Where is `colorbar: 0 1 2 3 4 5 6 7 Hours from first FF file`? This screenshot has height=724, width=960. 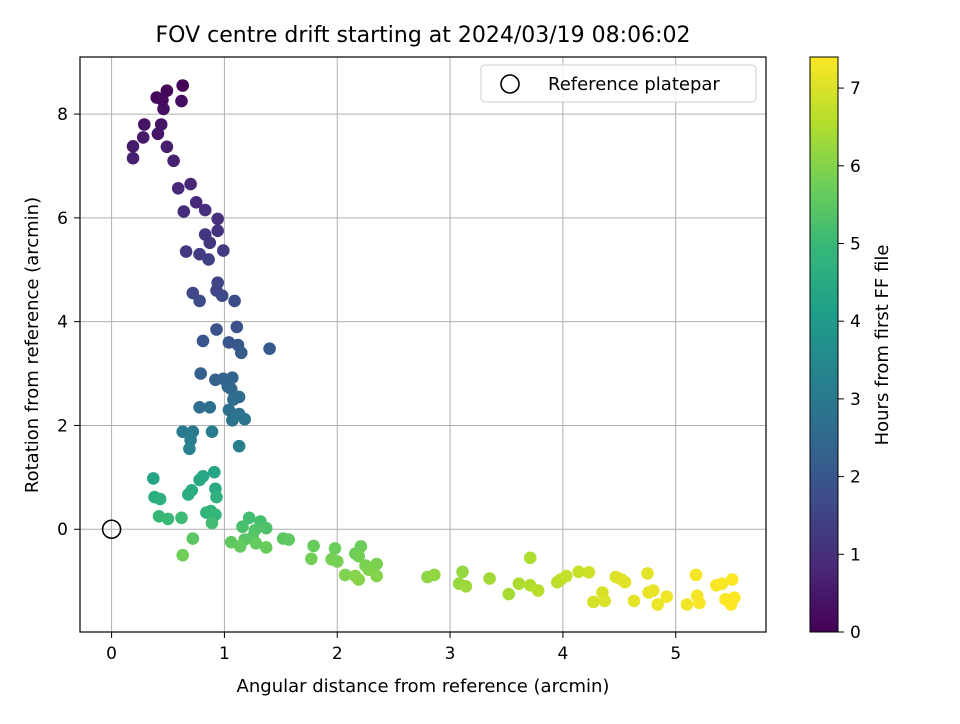
colorbar: 0 1 2 3 4 5 6 7 Hours from first FF file is located at coordinates (851, 349).